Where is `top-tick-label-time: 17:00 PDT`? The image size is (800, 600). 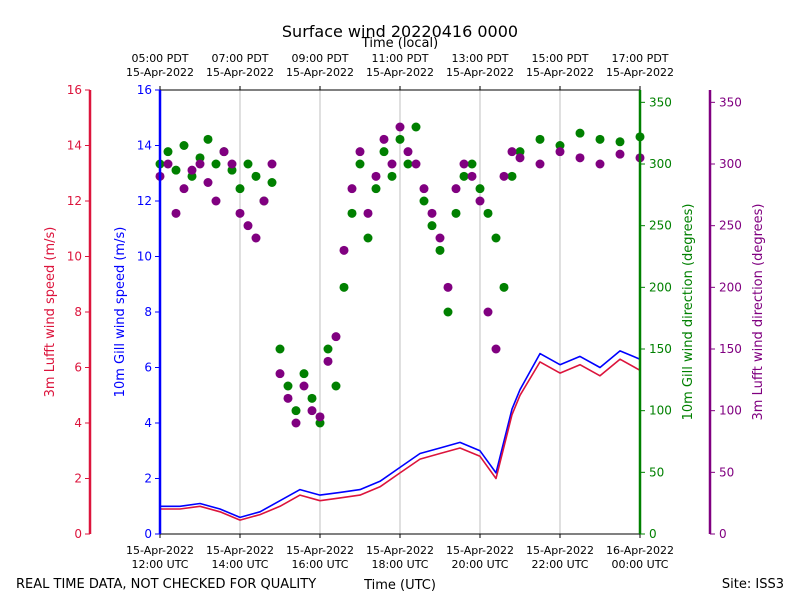
top-tick-label-time: 17:00 PDT is located at coordinates (639, 58).